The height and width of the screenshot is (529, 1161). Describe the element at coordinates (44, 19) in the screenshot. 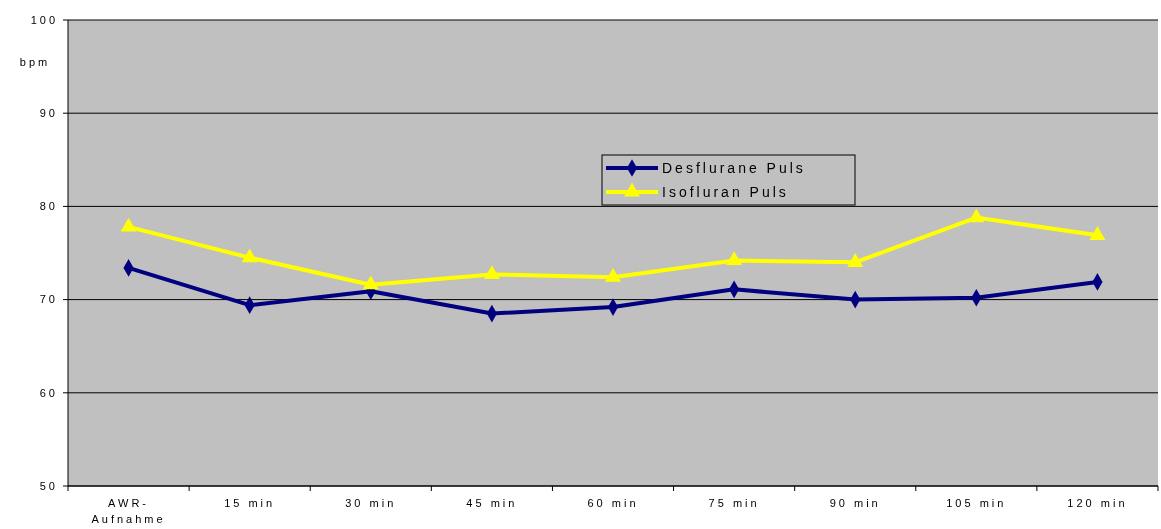

I see `y-tick-label: 100` at that location.